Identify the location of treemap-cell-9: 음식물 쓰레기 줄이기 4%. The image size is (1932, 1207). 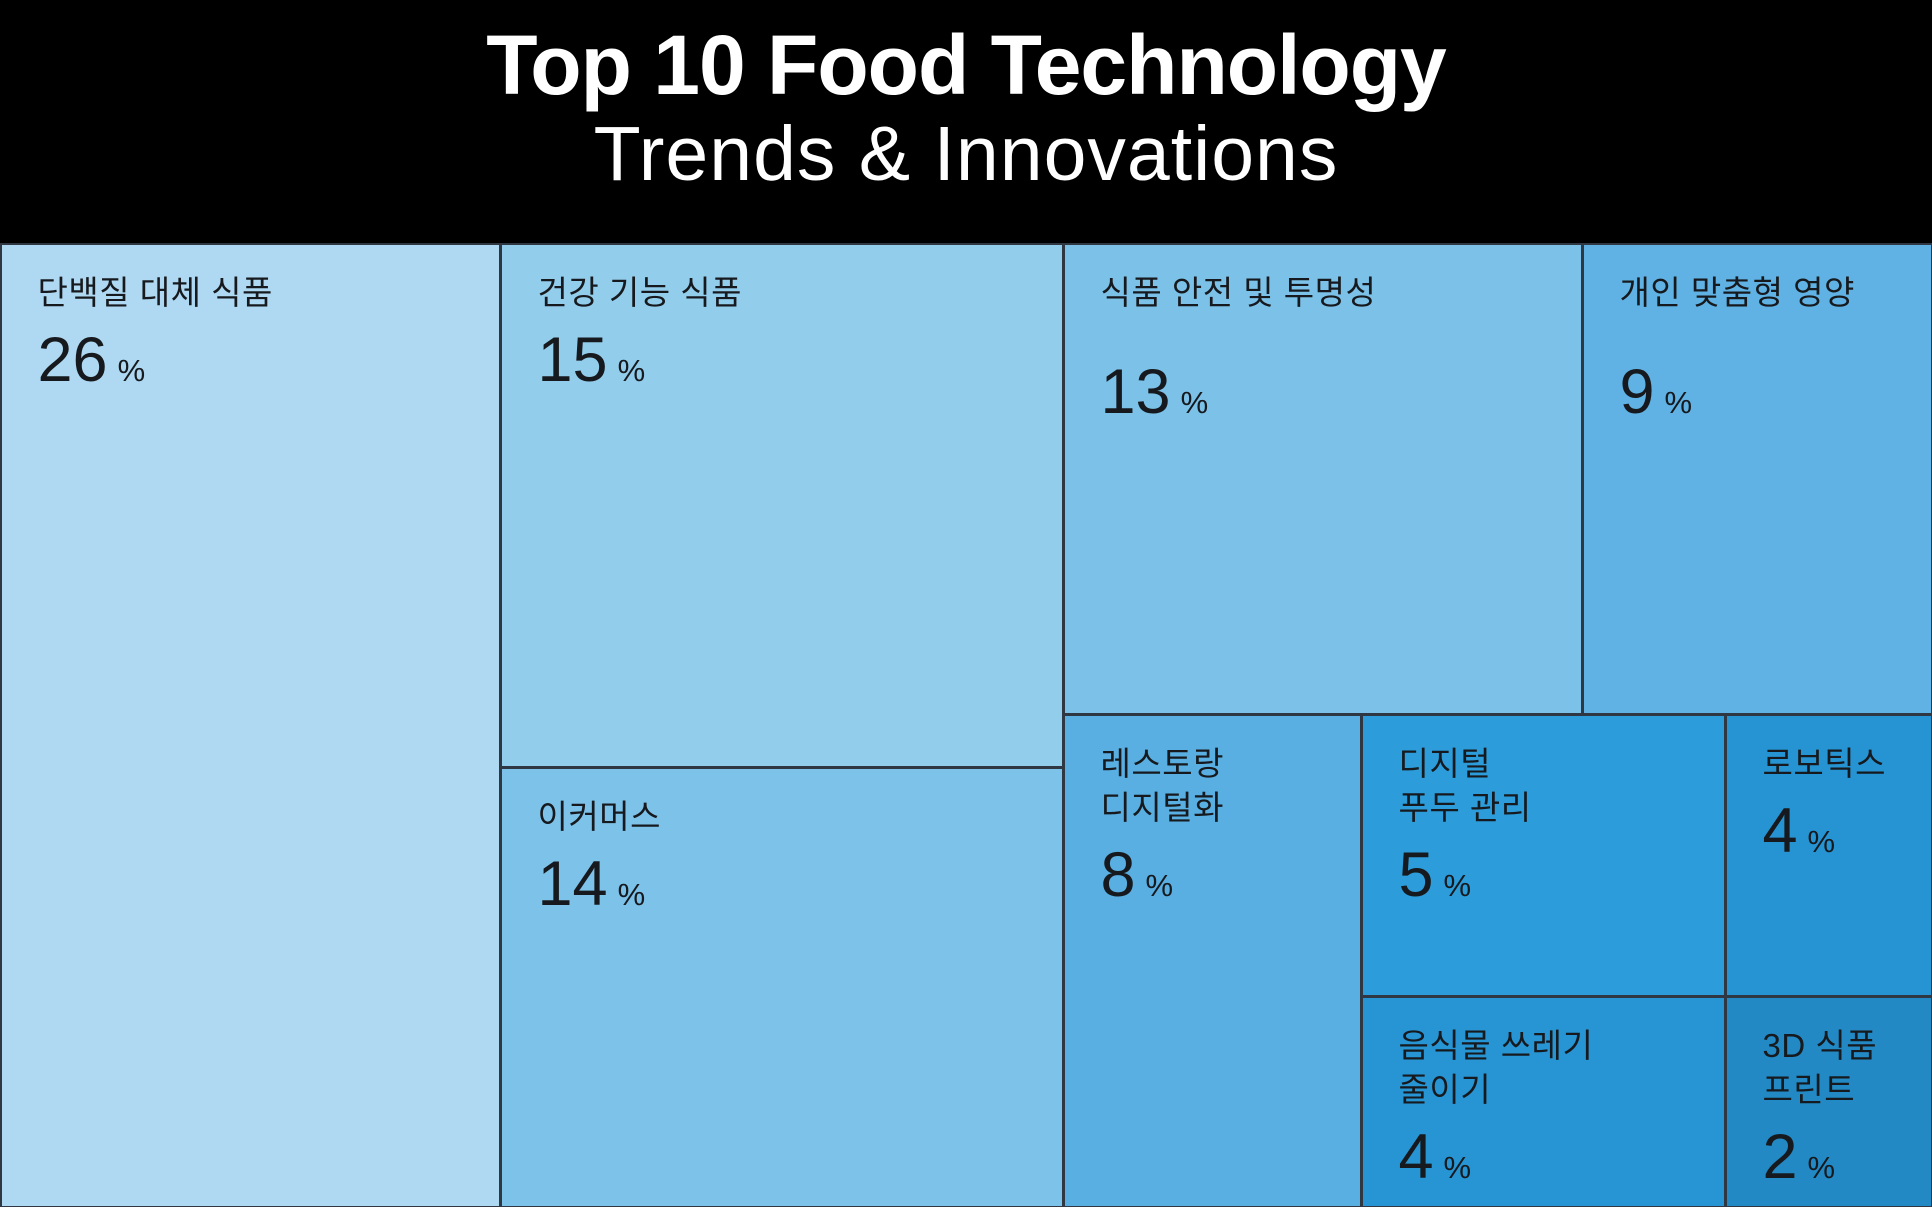
(1543, 1101).